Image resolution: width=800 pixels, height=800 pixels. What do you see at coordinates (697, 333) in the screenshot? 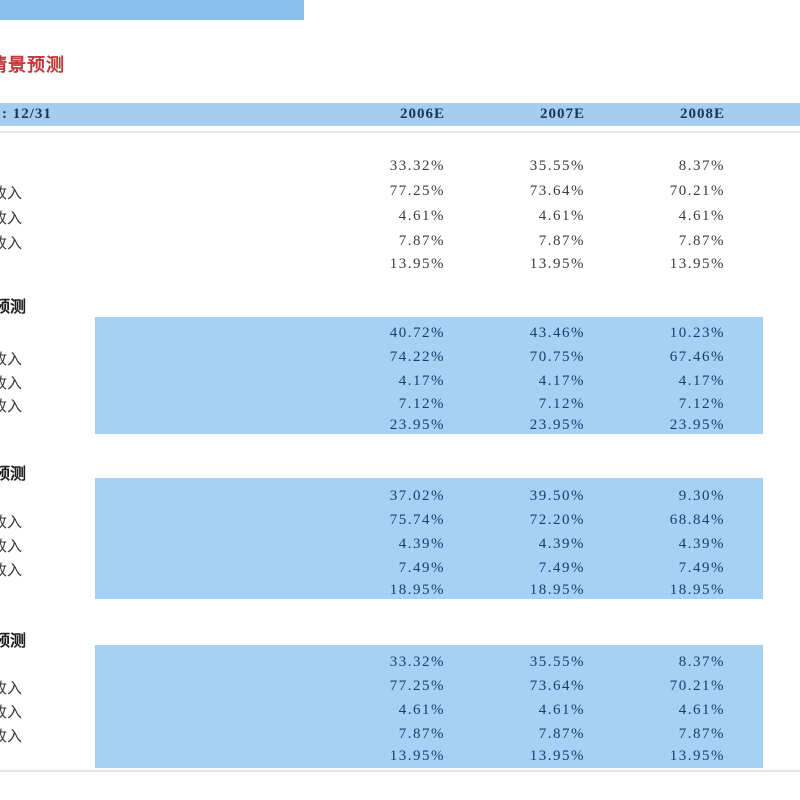
I see `cell-value: 10.23%` at bounding box center [697, 333].